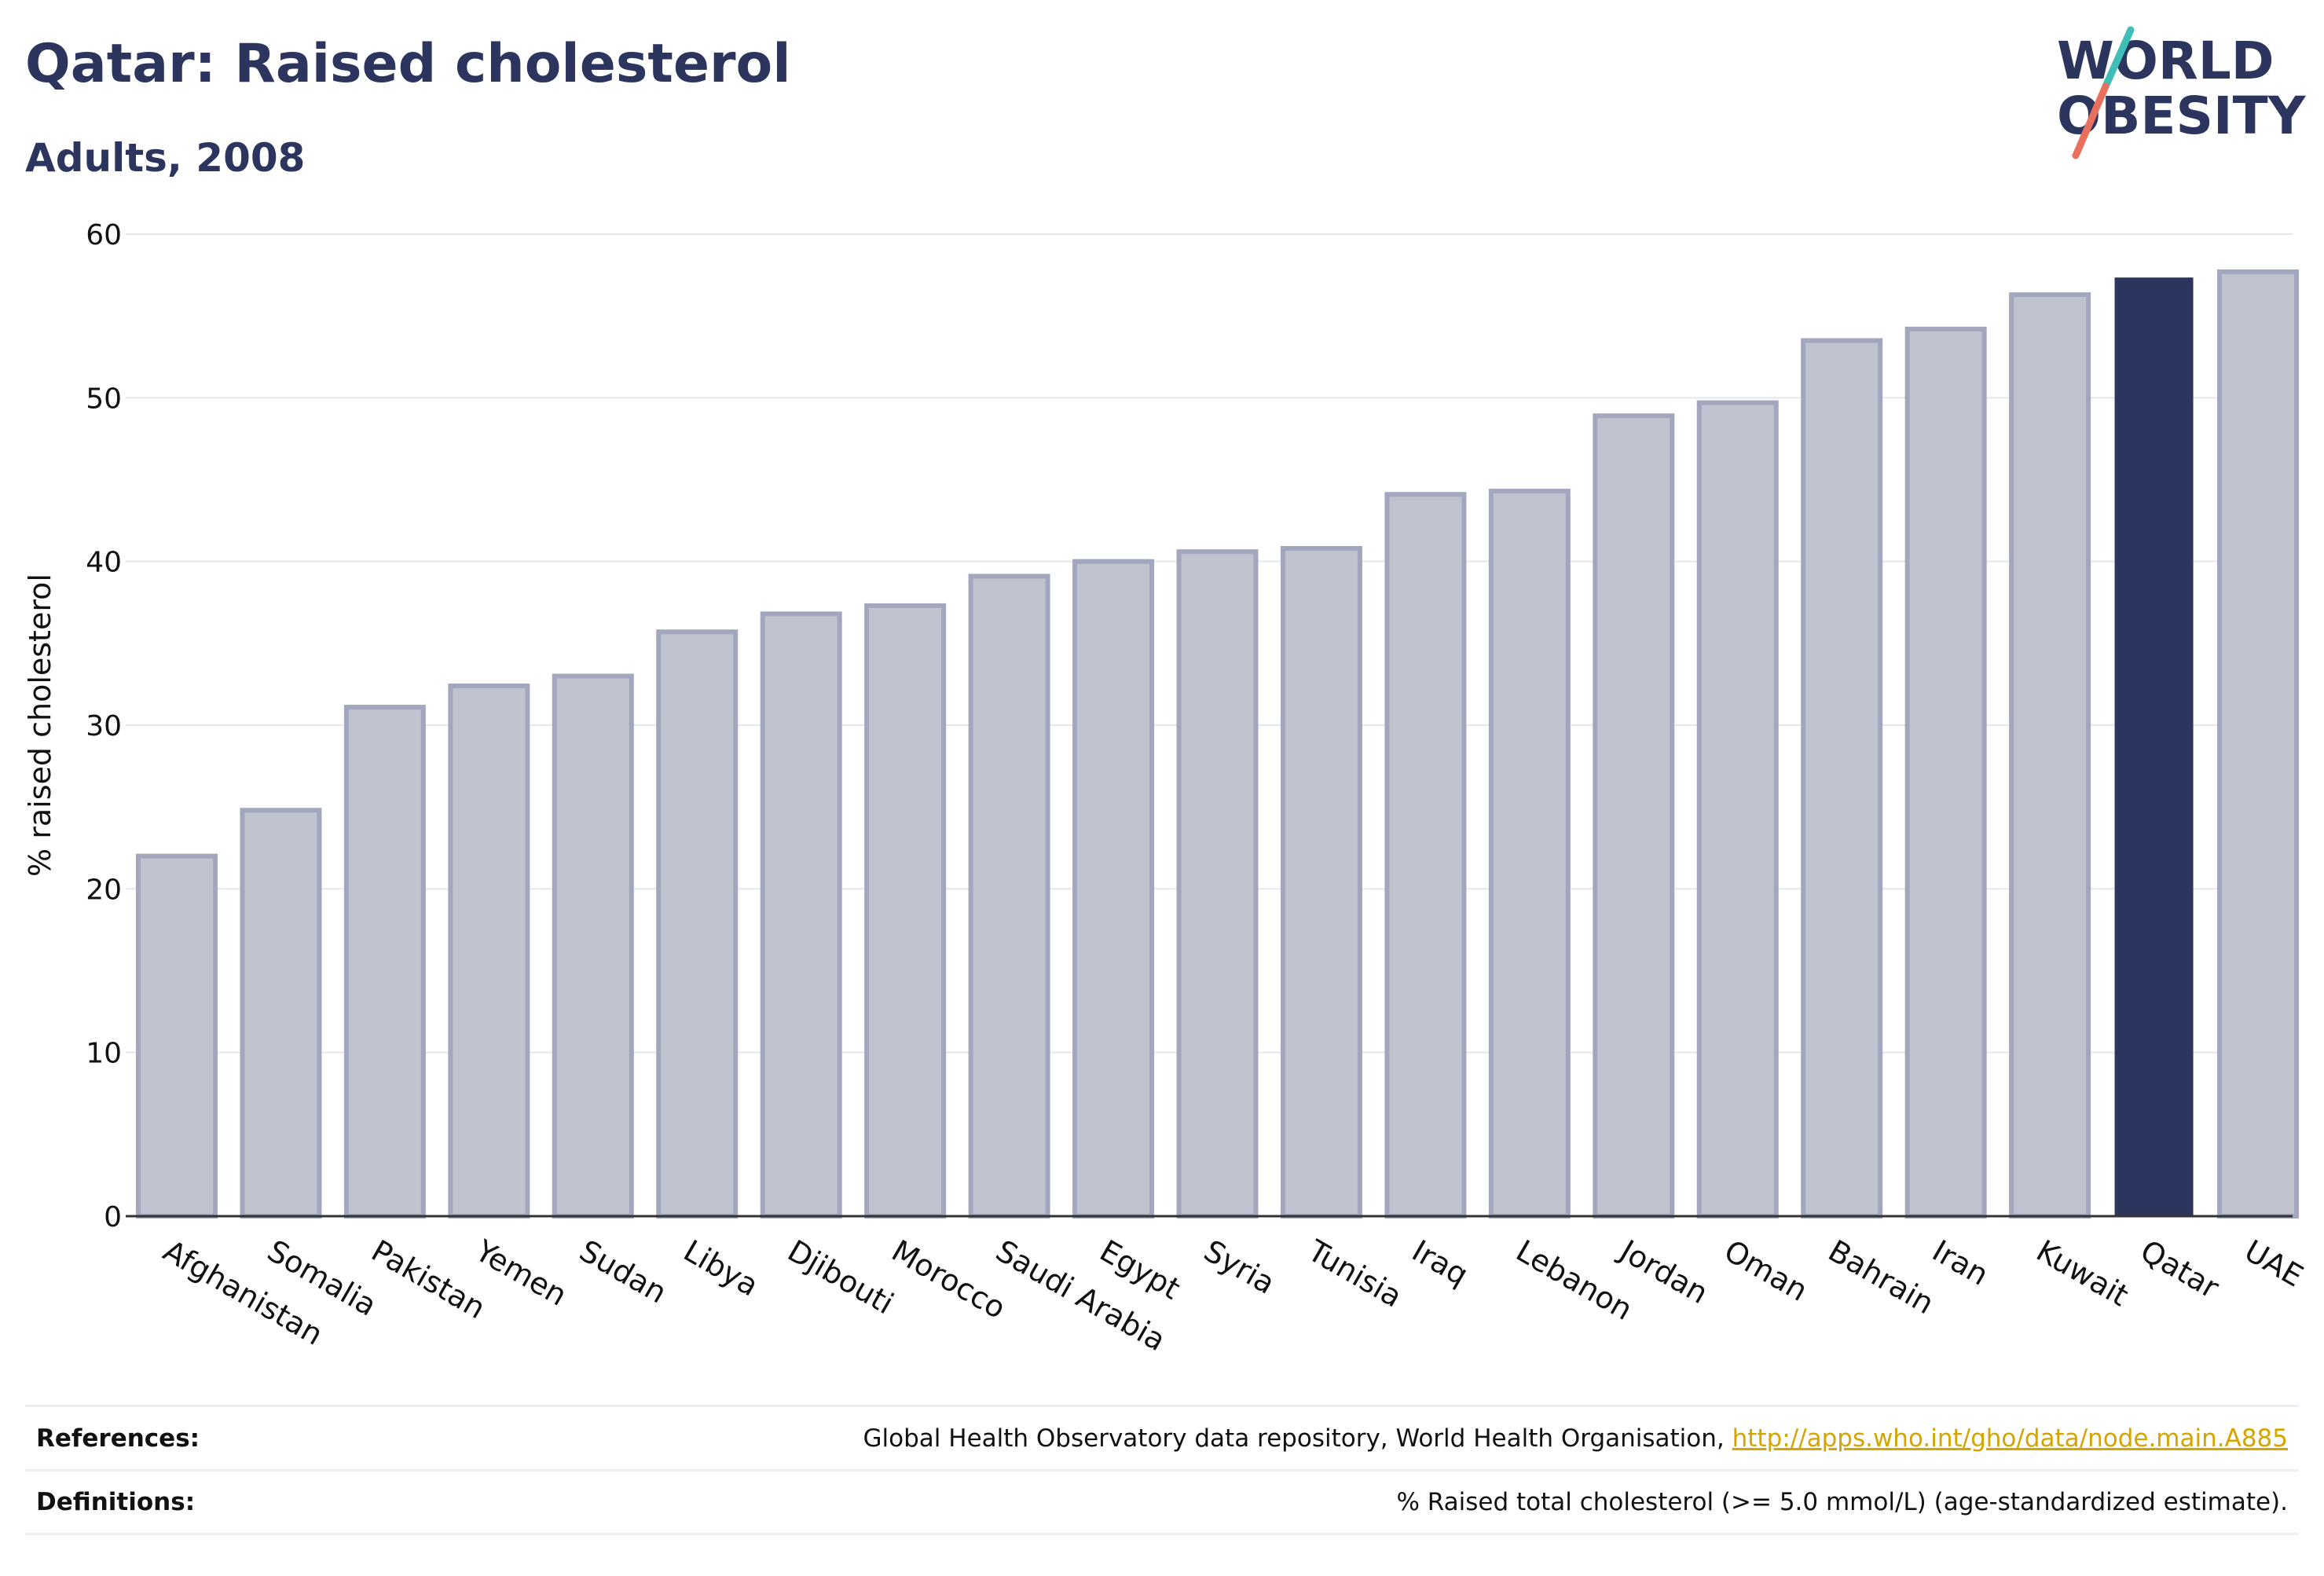 The image size is (2324, 1576). What do you see at coordinates (165, 158) in the screenshot?
I see `chart-subtitle: Adults, 2008` at bounding box center [165, 158].